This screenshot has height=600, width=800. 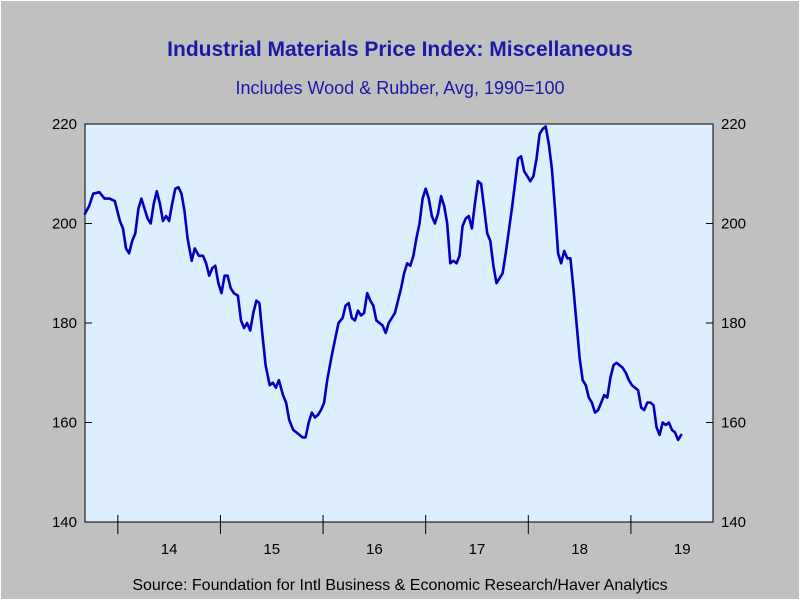 What do you see at coordinates (374, 549) in the screenshot?
I see `x-tick-label: 16` at bounding box center [374, 549].